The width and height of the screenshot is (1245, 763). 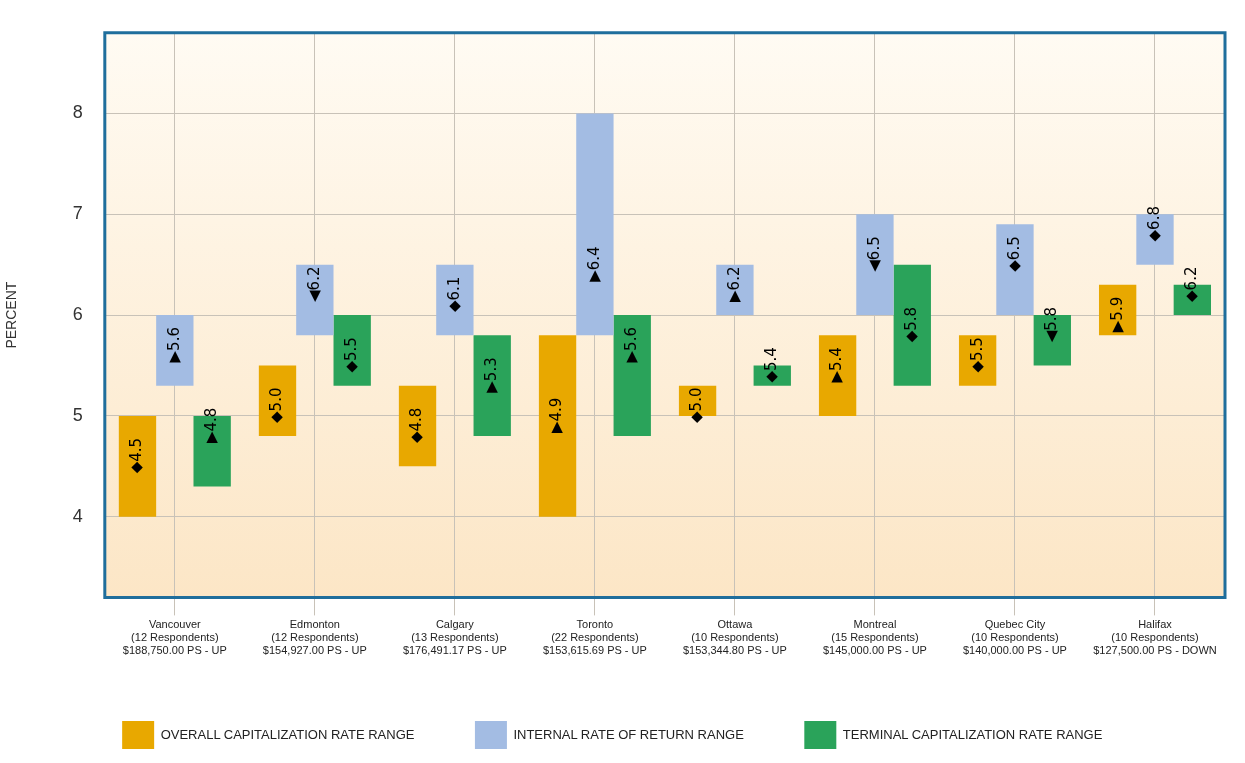 I want to click on x-tick-label: Vancouver (12 Respondents) $188,750.00 PS - UP, so click(x=174, y=637).